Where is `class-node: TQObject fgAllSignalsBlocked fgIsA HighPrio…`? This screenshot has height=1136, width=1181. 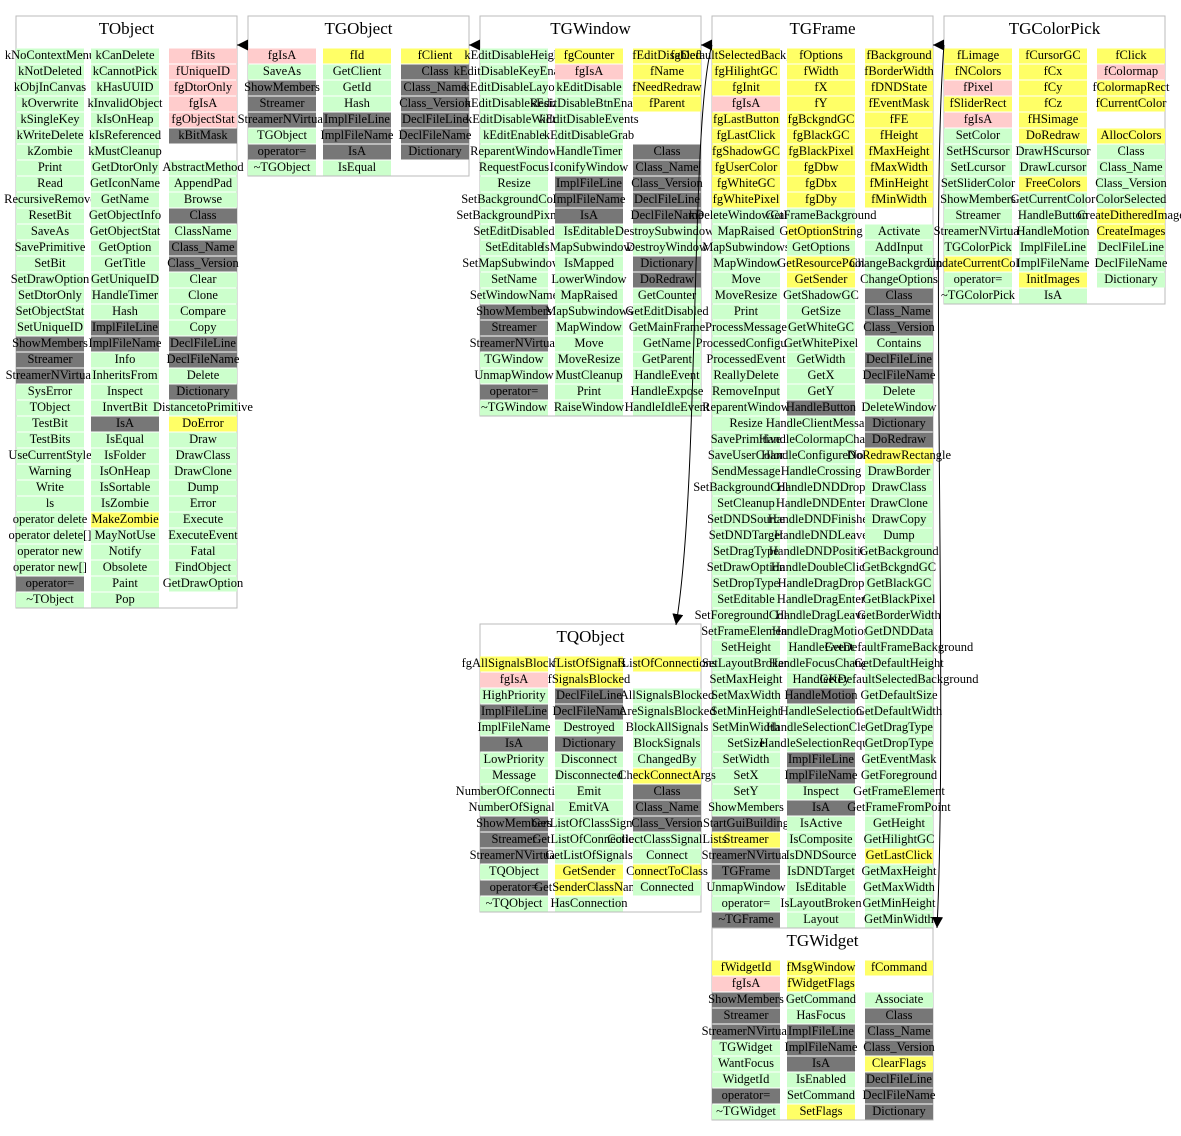 class-node: TQObject fgAllSignalsBlocked fgIsA HighPrio… is located at coordinates (591, 768).